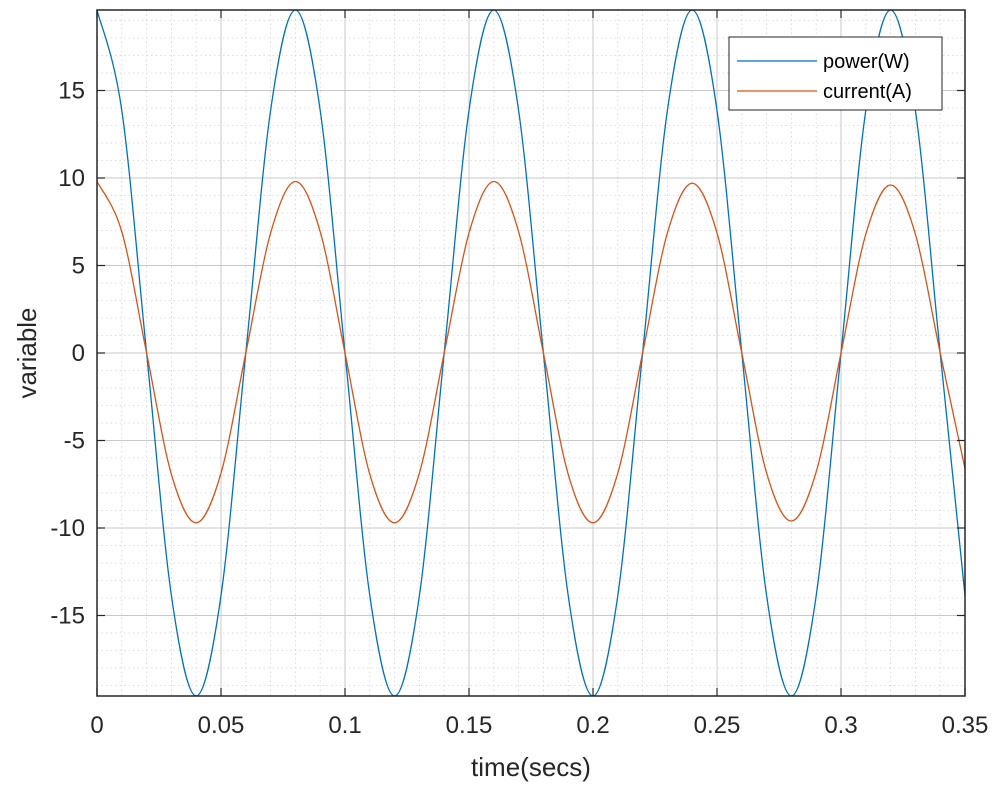 Image resolution: width=997 pixels, height=788 pixels. What do you see at coordinates (74, 441) in the screenshot?
I see `y-tick-label: -5` at bounding box center [74, 441].